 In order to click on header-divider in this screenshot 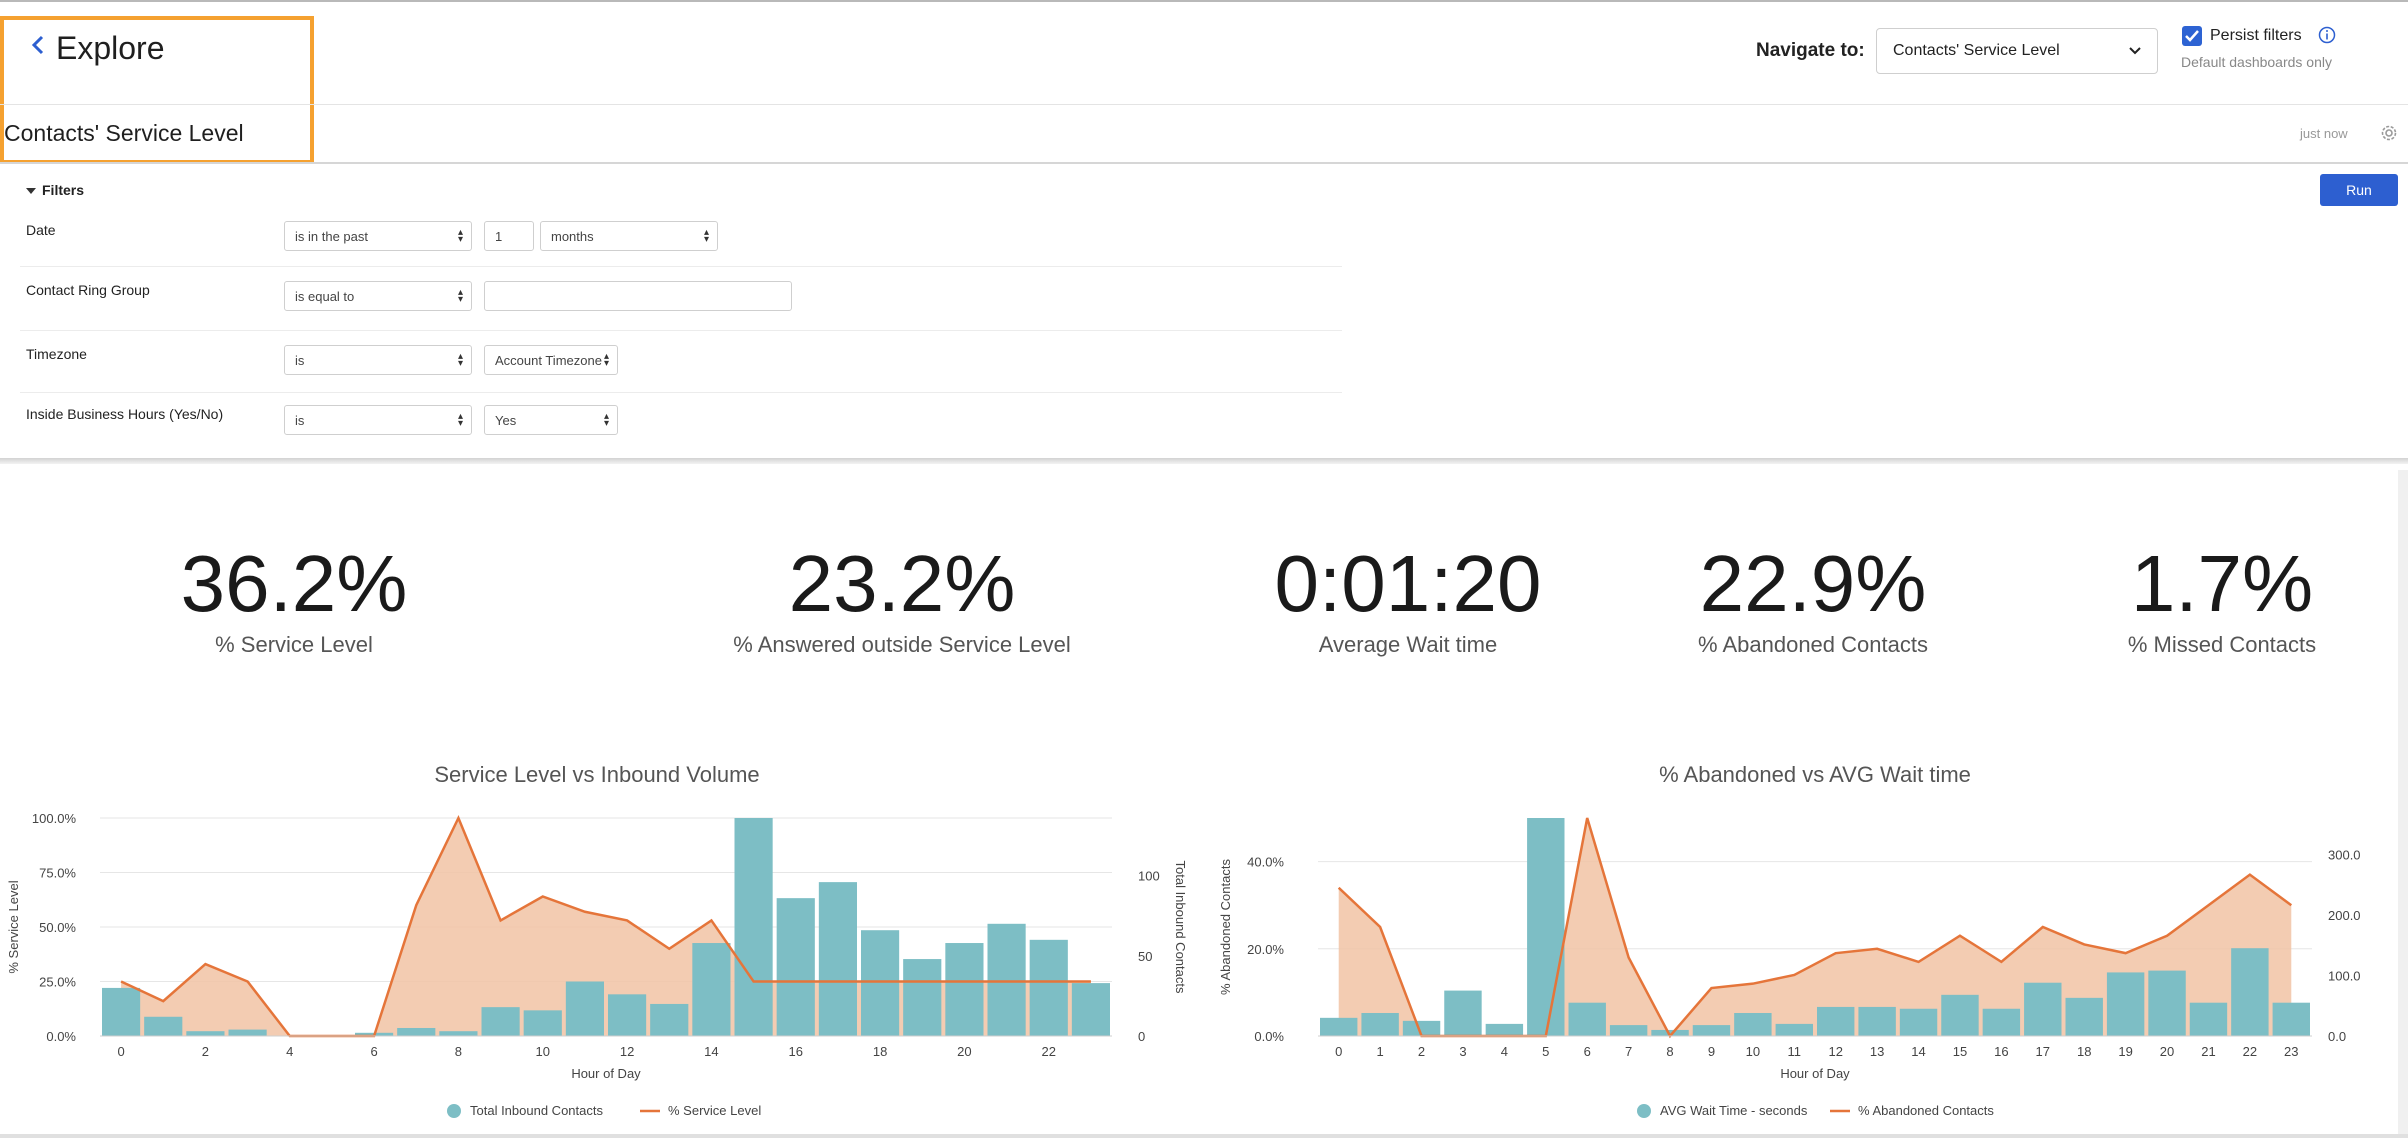, I will do `click(1204, 104)`.